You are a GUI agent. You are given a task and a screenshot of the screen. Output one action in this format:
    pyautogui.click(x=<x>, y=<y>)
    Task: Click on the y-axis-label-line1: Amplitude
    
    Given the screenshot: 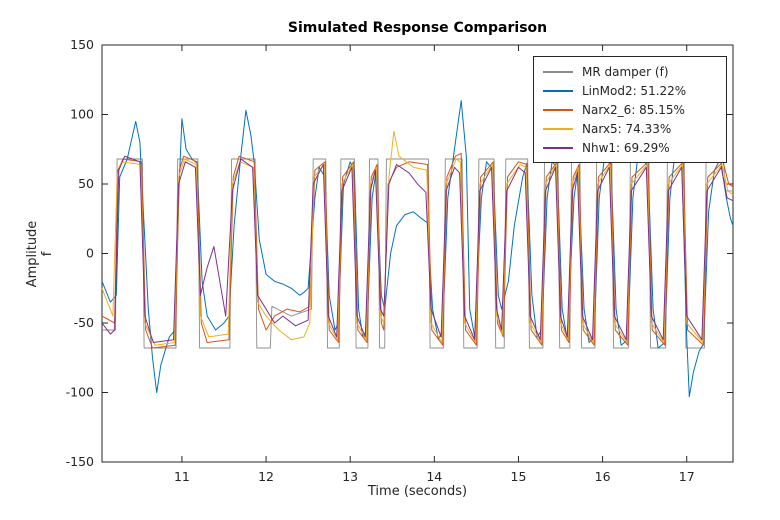 What is the action you would take?
    pyautogui.click(x=32, y=254)
    